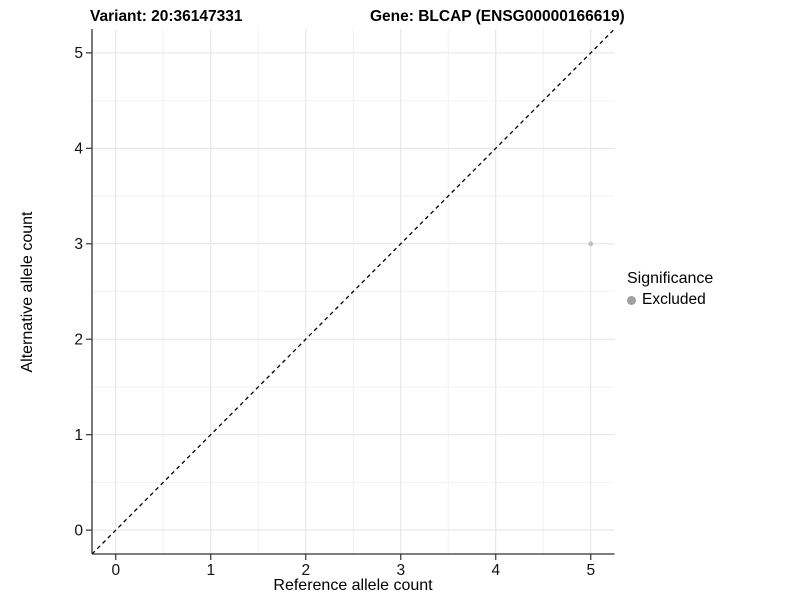  What do you see at coordinates (115, 570) in the screenshot?
I see `x-tick-label: 0` at bounding box center [115, 570].